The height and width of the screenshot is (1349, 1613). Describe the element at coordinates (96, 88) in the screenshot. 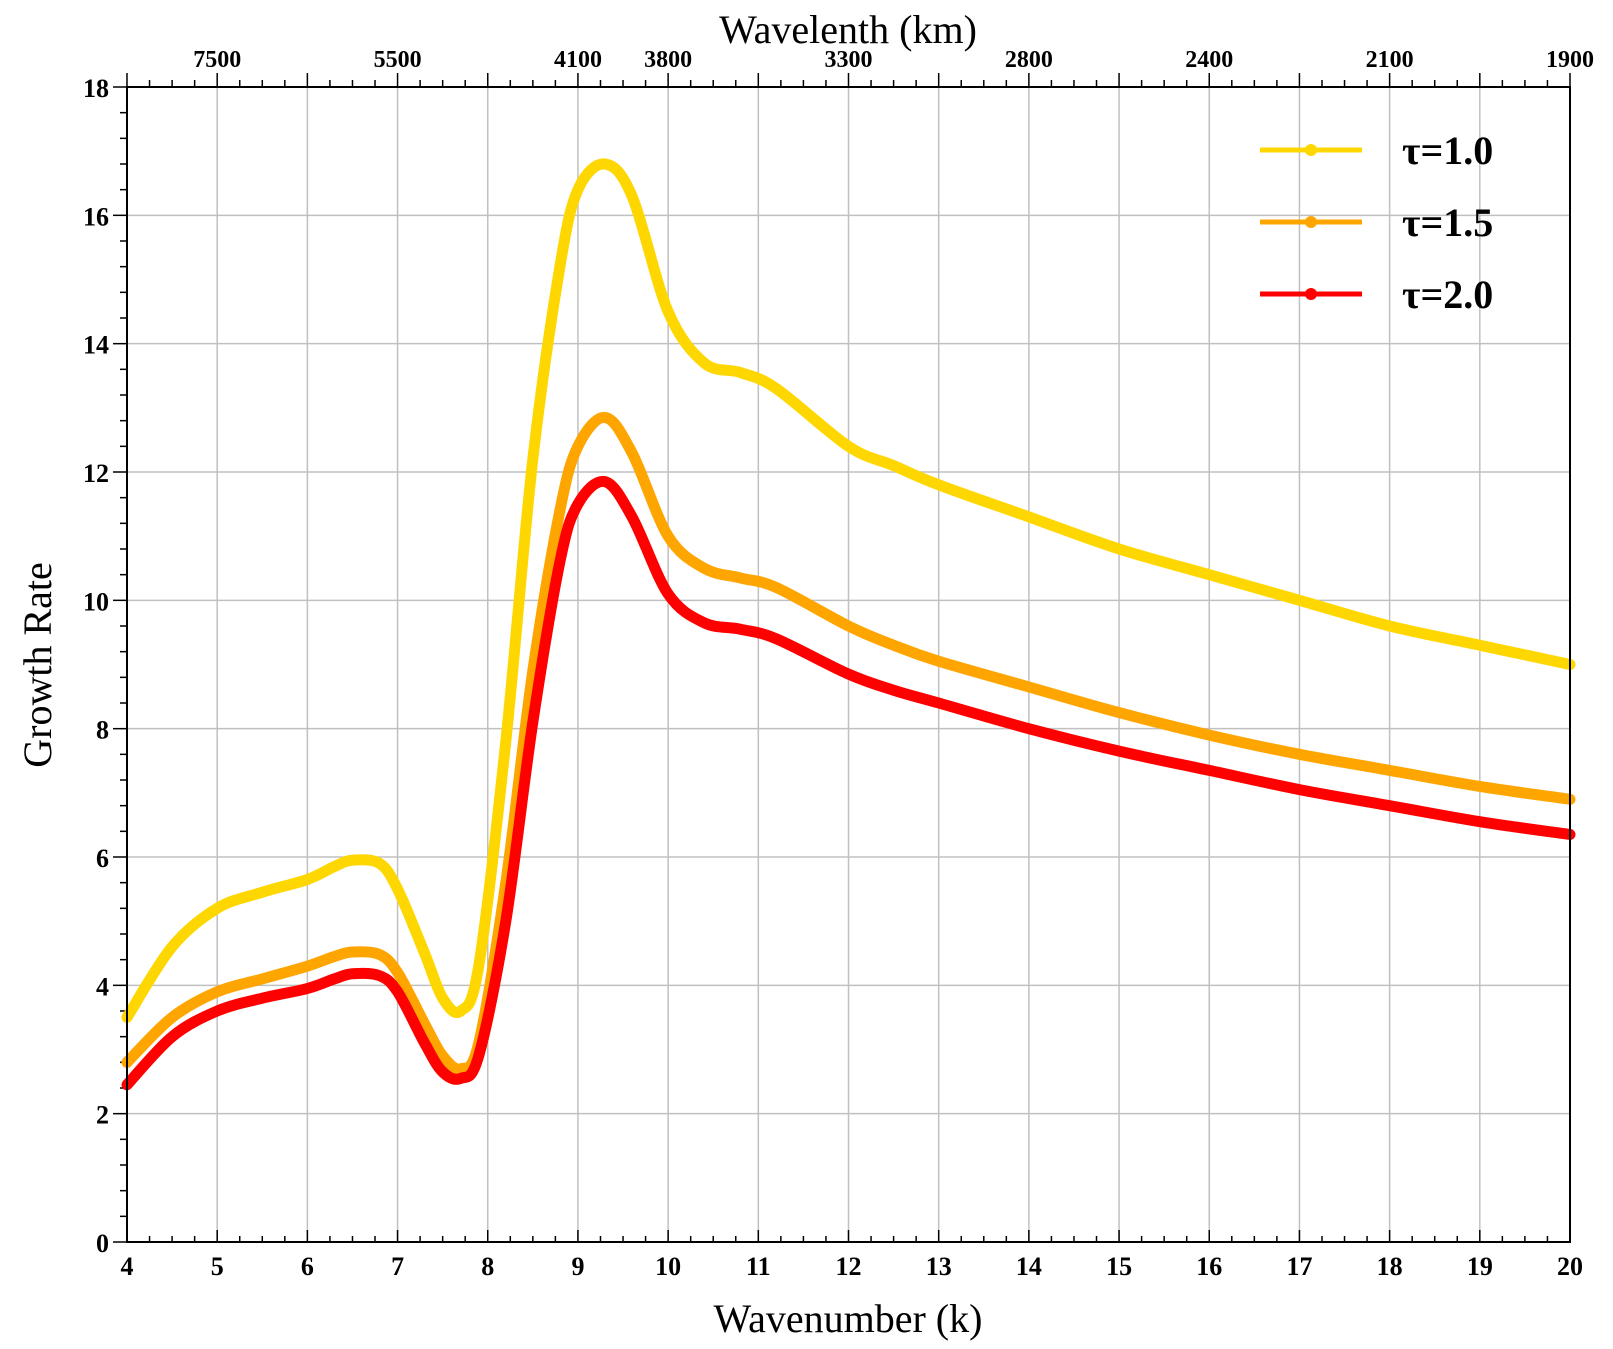

I see `y-tick-label: 18` at that location.